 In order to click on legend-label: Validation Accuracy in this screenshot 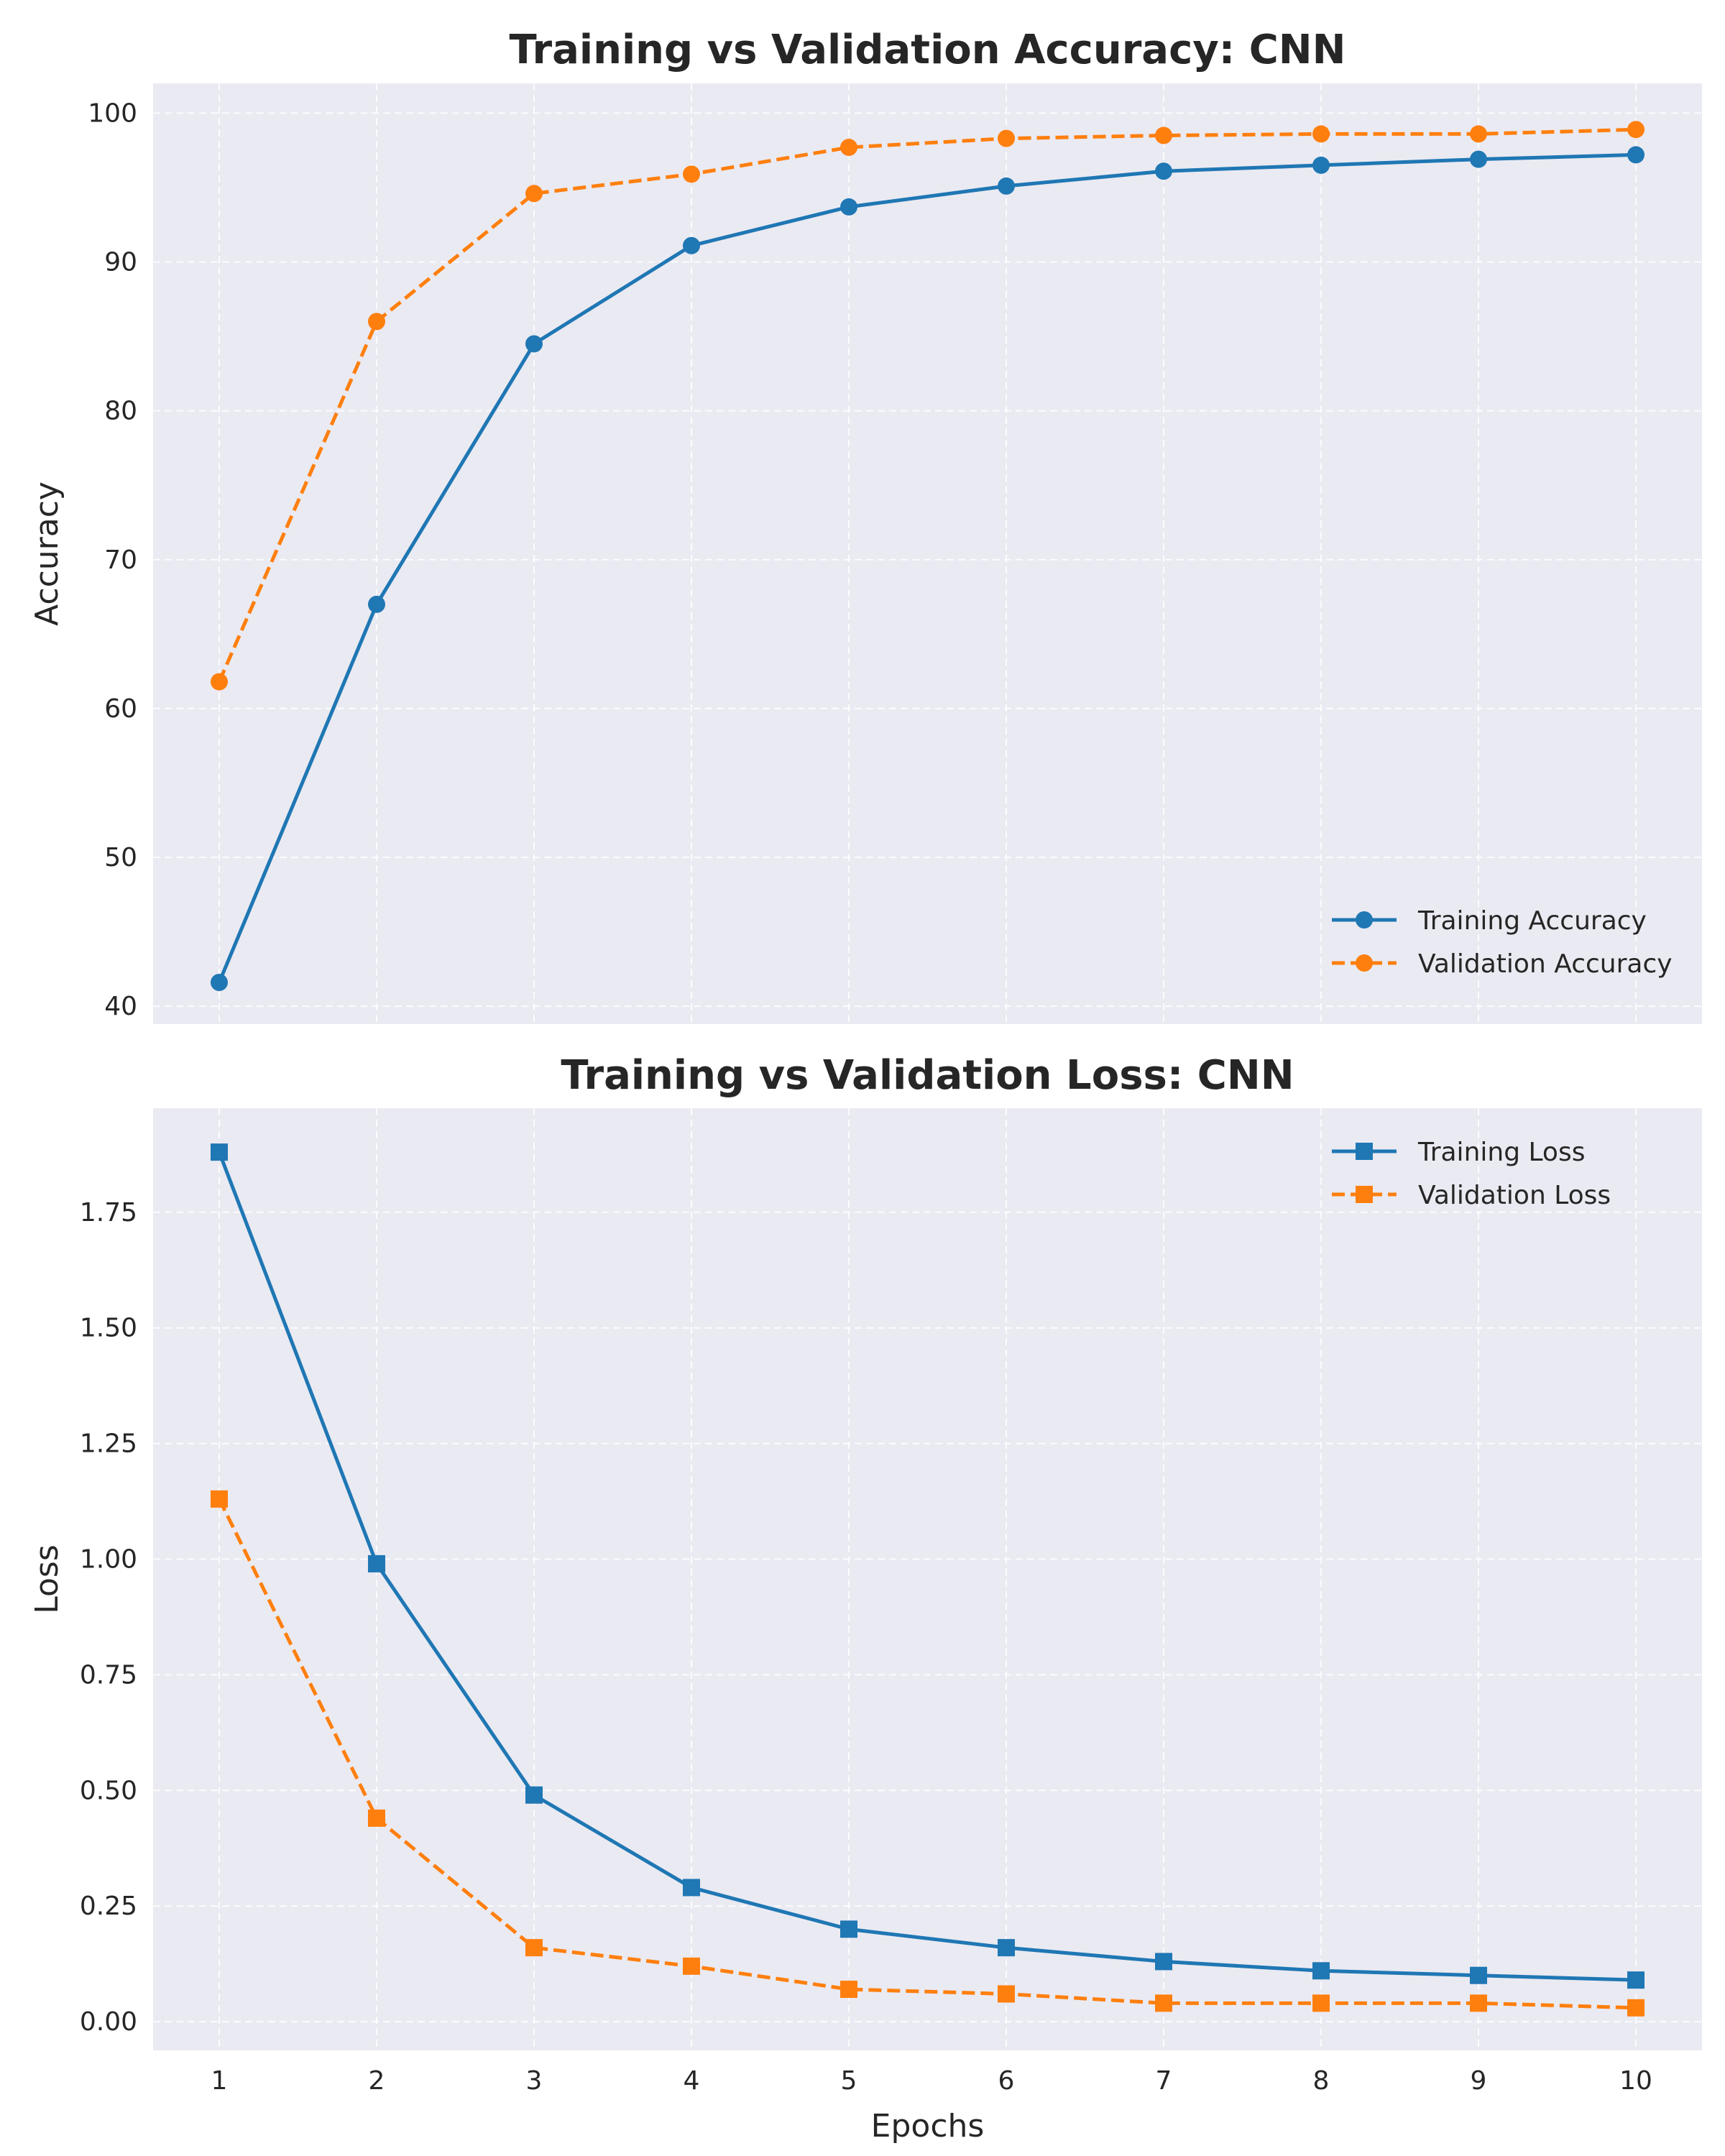, I will do `click(1545, 964)`.